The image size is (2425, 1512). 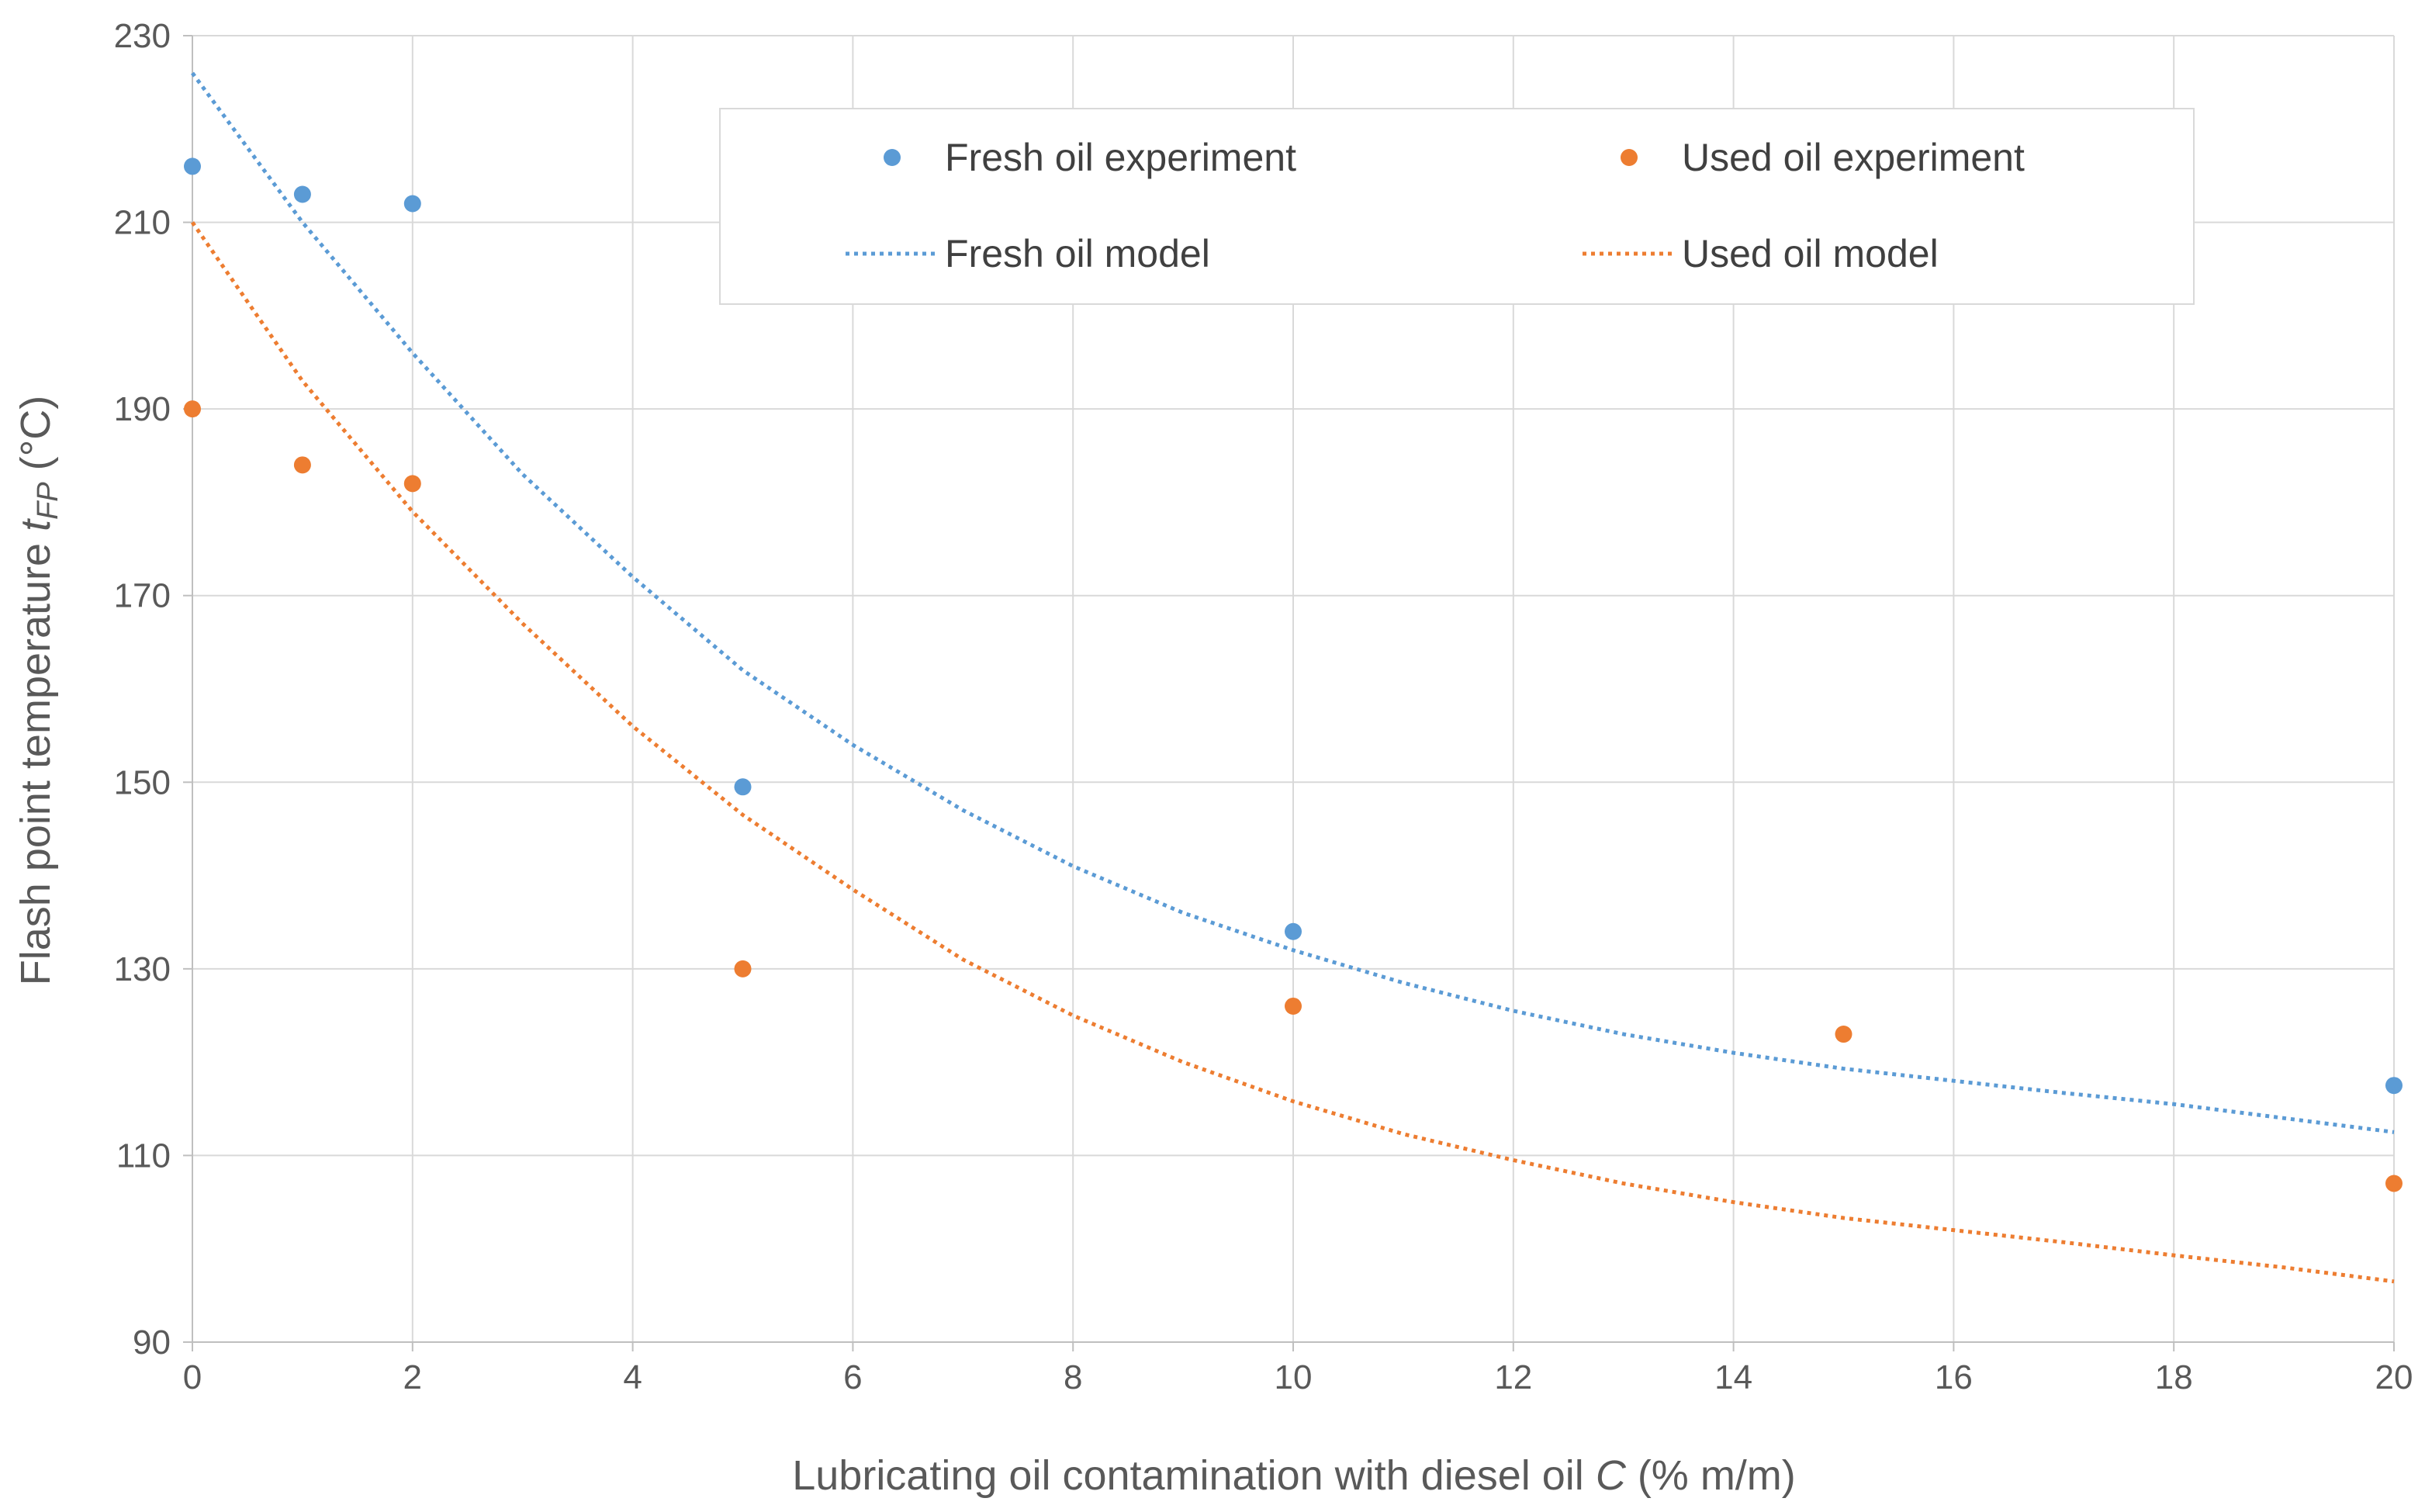 What do you see at coordinates (412, 1377) in the screenshot?
I see `x-tick-label-2: 2` at bounding box center [412, 1377].